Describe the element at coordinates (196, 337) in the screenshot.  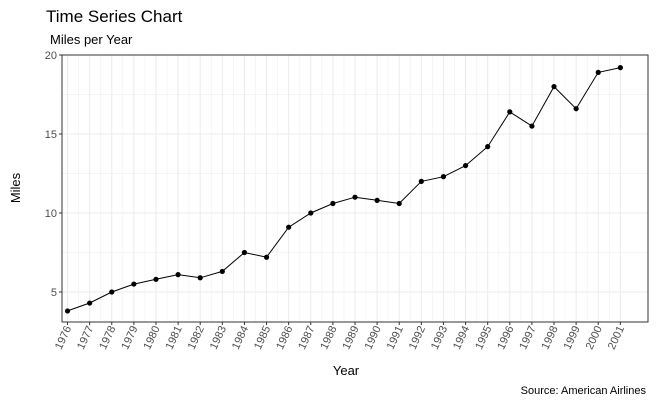
I see `x-tick-label: 1982` at that location.